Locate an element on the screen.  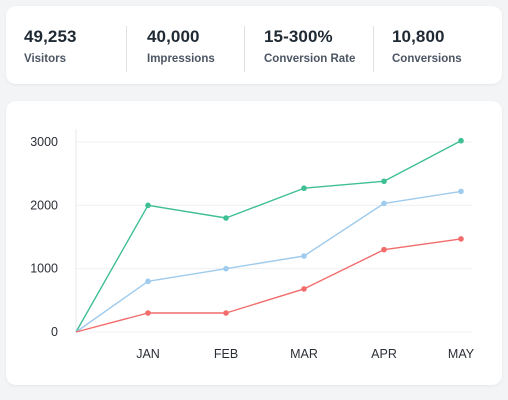
stat-conversions: 10,800 Conversions is located at coordinates (427, 46).